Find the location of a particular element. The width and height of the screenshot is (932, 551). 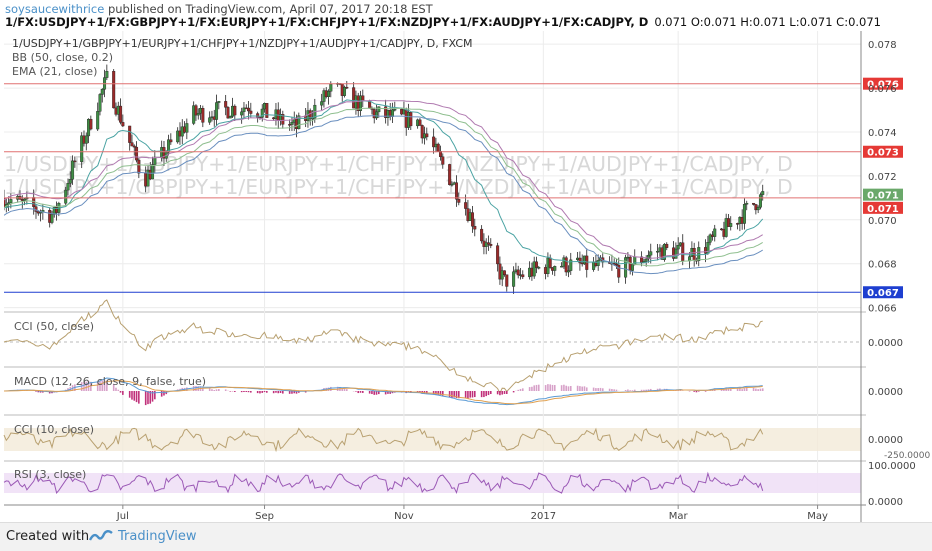

price-level-tag-label: 0.076 is located at coordinates (883, 85).